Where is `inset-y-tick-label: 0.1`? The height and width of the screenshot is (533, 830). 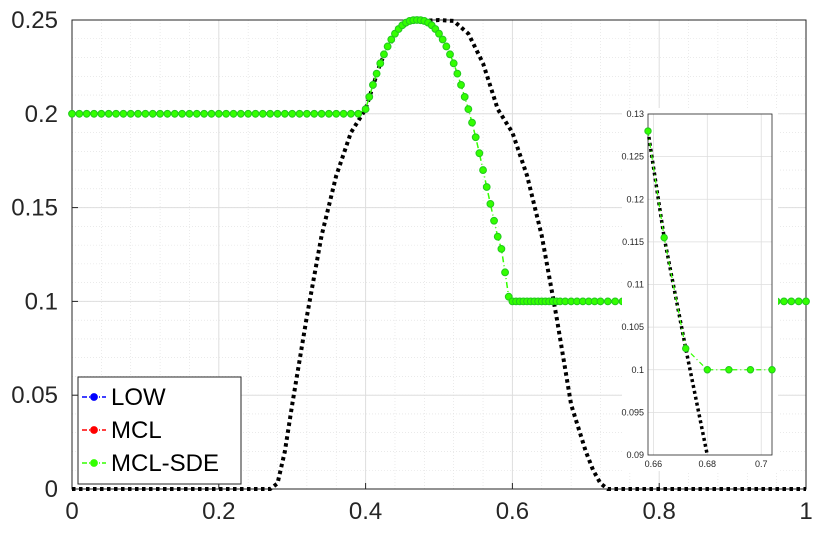
inset-y-tick-label: 0.1 is located at coordinates (637, 370).